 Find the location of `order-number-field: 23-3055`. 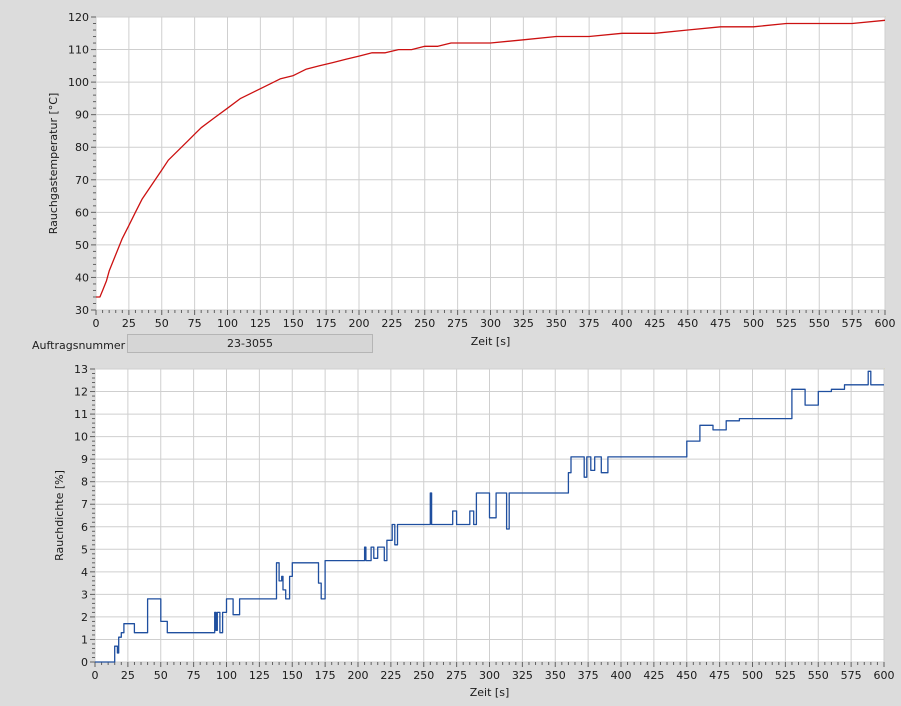

order-number-field: 23-3055 is located at coordinates (250, 343).